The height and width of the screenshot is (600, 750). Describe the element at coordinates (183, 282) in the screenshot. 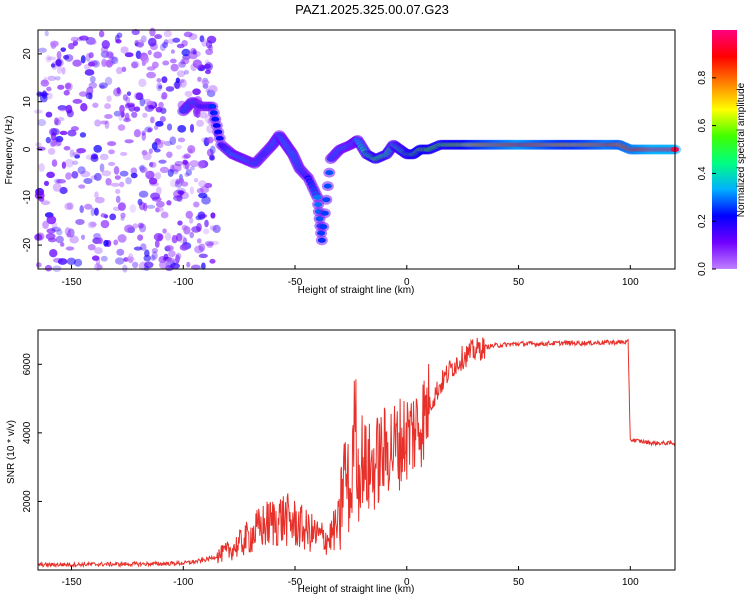

I see `spectrogram-xtick-label: -100` at that location.